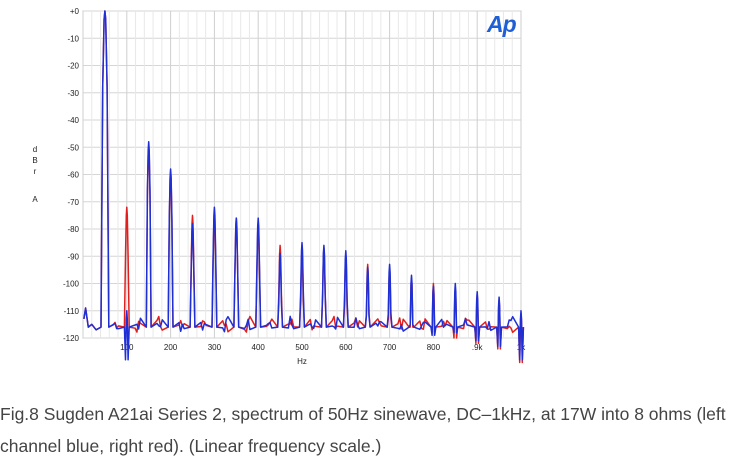  I want to click on y-tick-label: -70, so click(73, 202).